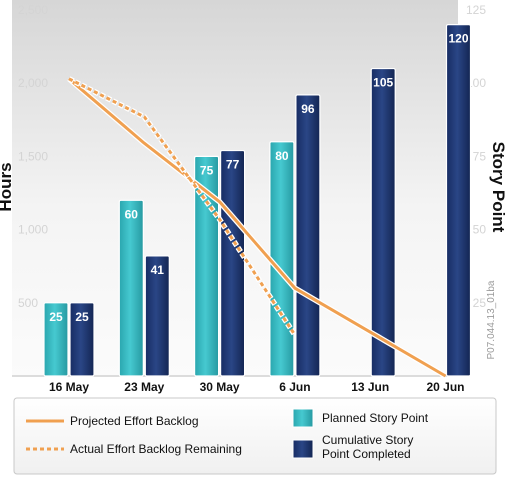 The image size is (508, 480). What do you see at coordinates (480, 303) in the screenshot?
I see `right-tick-label: 25` at bounding box center [480, 303].